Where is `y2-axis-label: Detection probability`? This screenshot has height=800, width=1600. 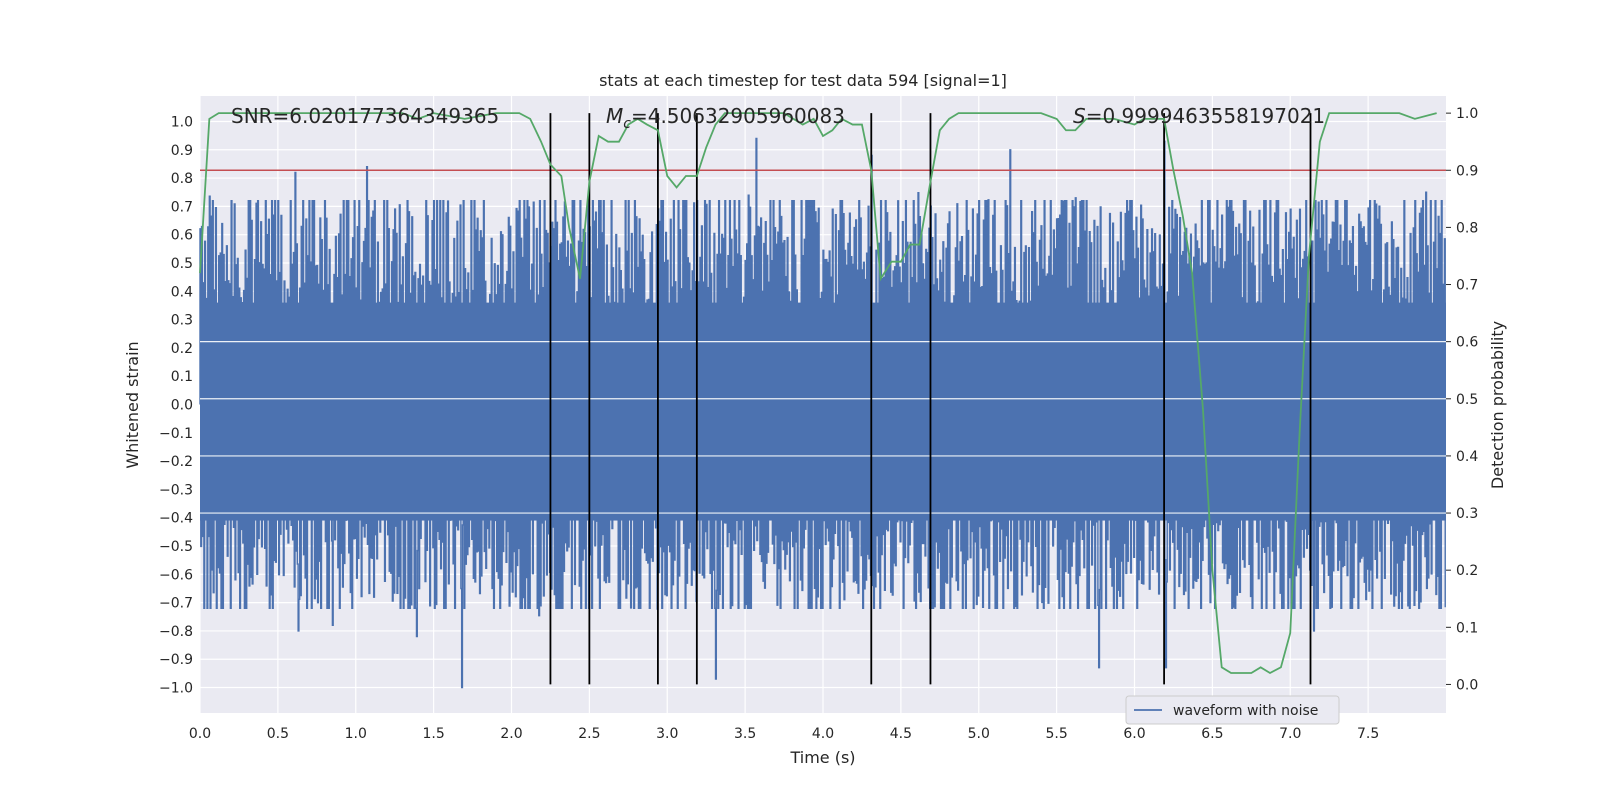
y2-axis-label: Detection probability is located at coordinates (1497, 405).